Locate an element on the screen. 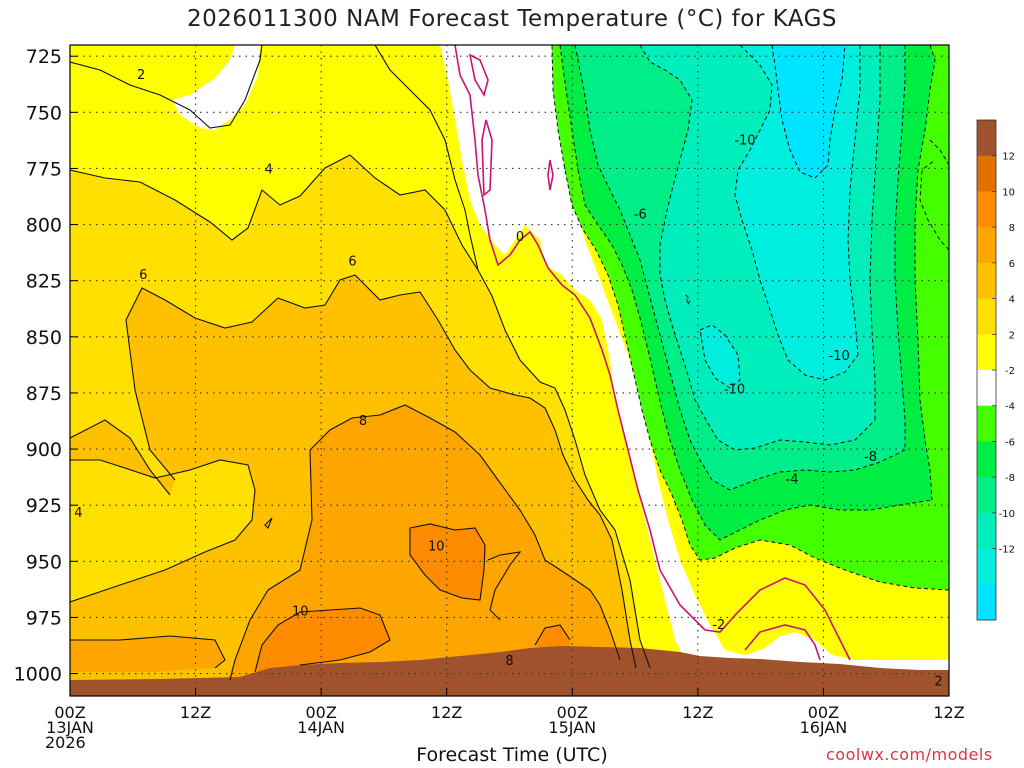 This screenshot has width=1024, height=768. colorbar: 12 10 8 6 4 2 -2 -4 -6 -8 -10 -12 is located at coordinates (995, 370).